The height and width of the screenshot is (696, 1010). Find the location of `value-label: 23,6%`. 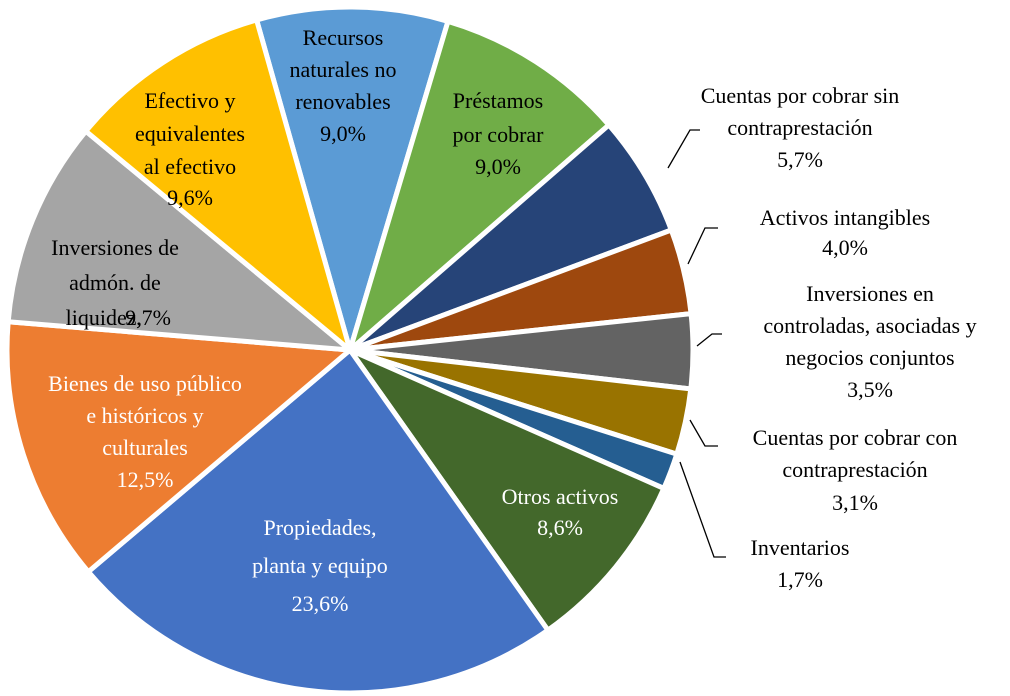

value-label: 23,6% is located at coordinates (320, 603).